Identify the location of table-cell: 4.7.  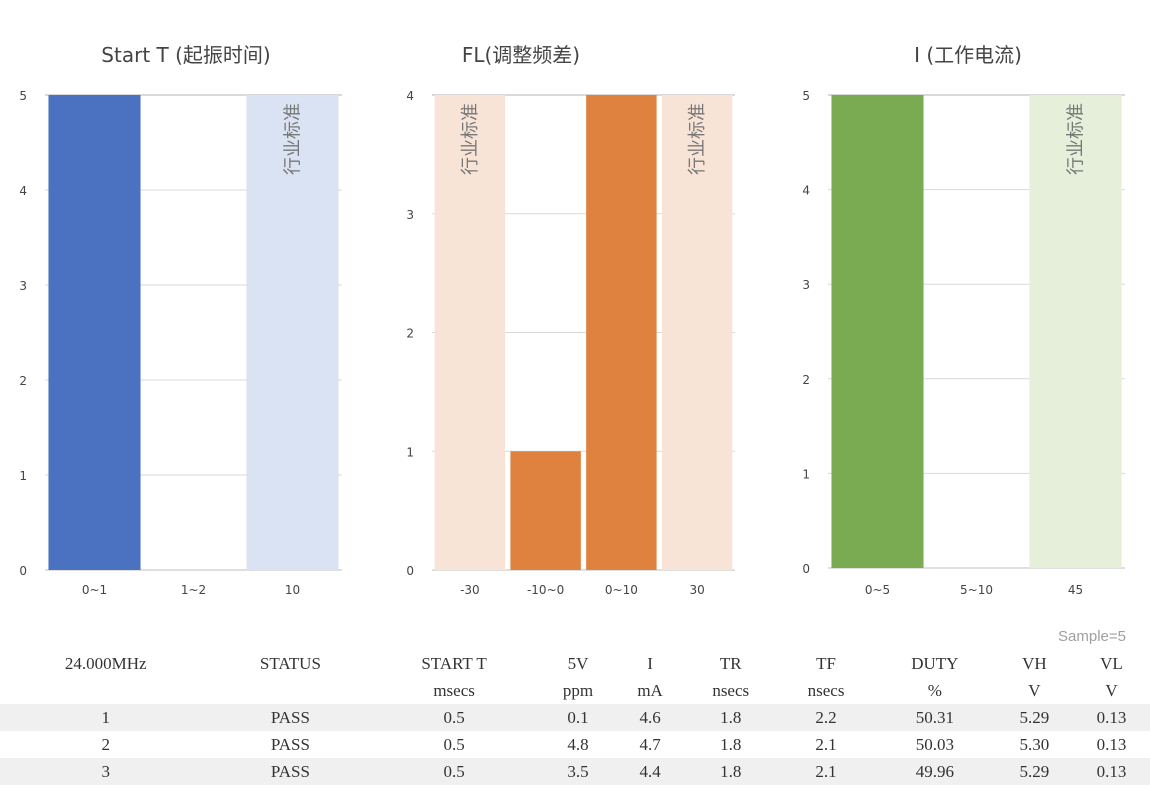
(650, 744).